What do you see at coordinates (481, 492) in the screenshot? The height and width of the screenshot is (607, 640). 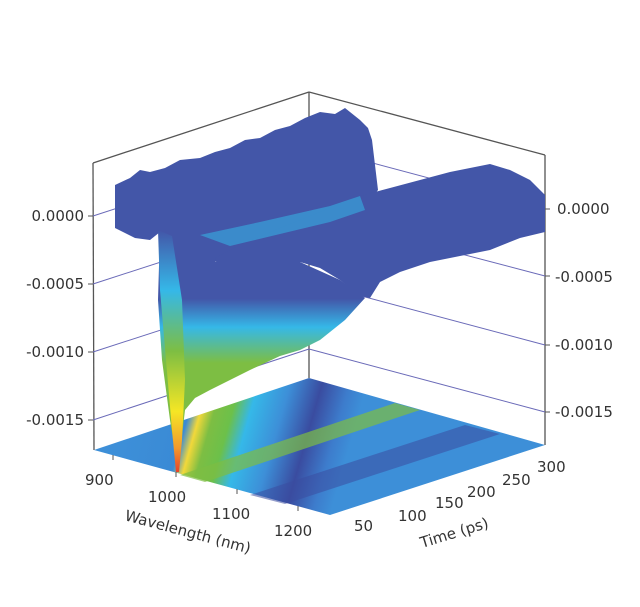 I see `y-tick-200: 200` at bounding box center [481, 492].